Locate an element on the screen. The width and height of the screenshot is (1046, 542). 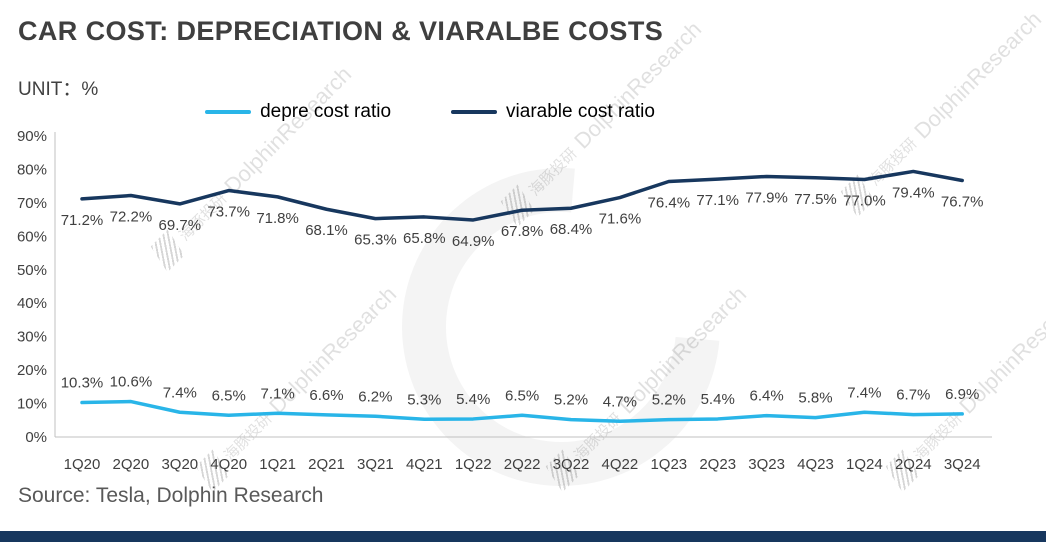
x-axis-tick: 2Q21 is located at coordinates (326, 464).